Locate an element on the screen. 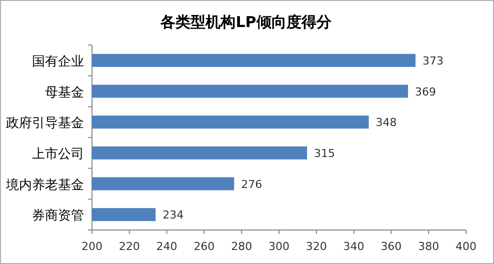 The image size is (494, 264). y-tick-label: 国有企业 is located at coordinates (58, 62).